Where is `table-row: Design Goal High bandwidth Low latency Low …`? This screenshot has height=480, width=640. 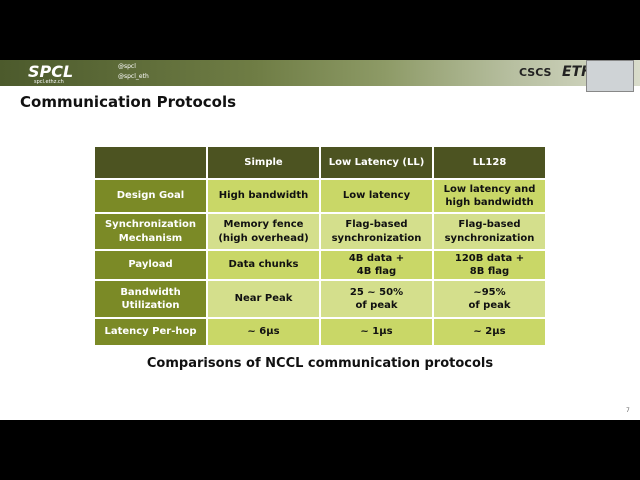 table-row: Design Goal High bandwidth Low latency Low … is located at coordinates (320, 196).